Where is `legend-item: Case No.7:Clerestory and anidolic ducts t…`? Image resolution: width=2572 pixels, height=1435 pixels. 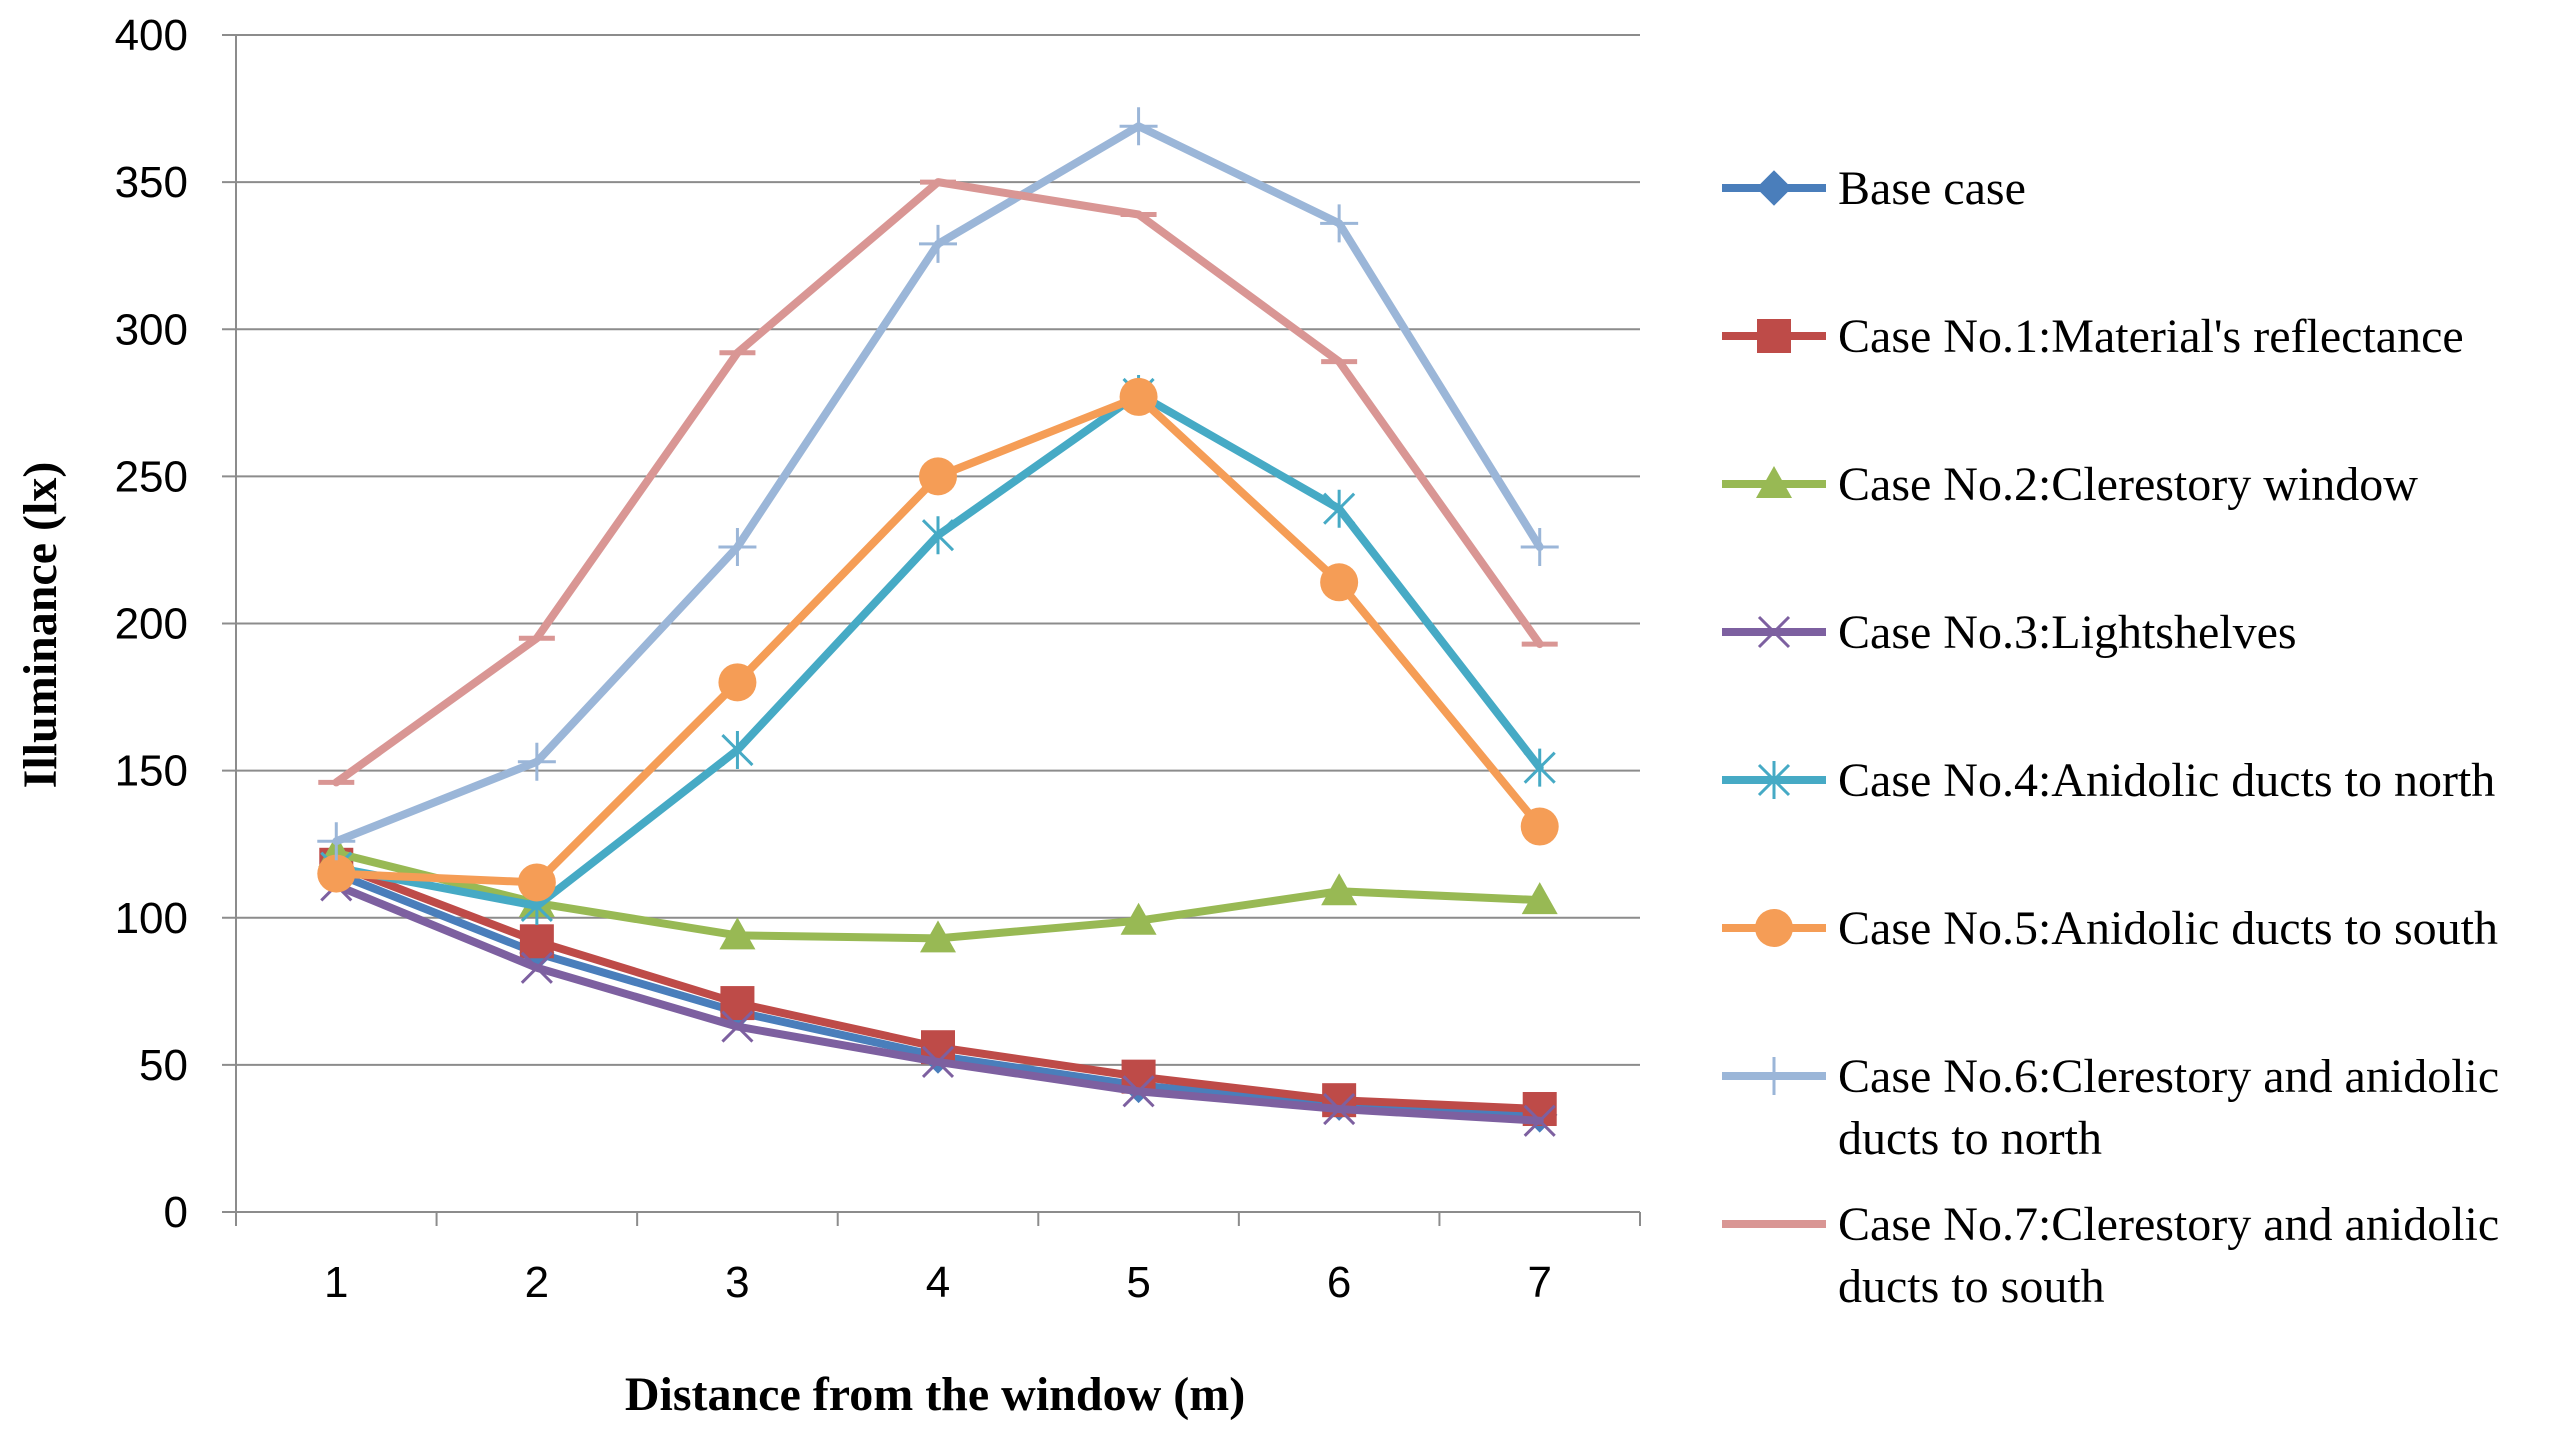 legend-item: Case No.7:Clerestory and anidolic ducts t… is located at coordinates (2110, 1255).